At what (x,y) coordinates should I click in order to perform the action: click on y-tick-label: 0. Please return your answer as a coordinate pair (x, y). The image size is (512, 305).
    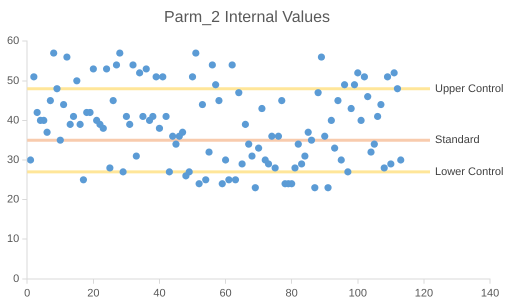
    Looking at the image, I should click on (16, 278).